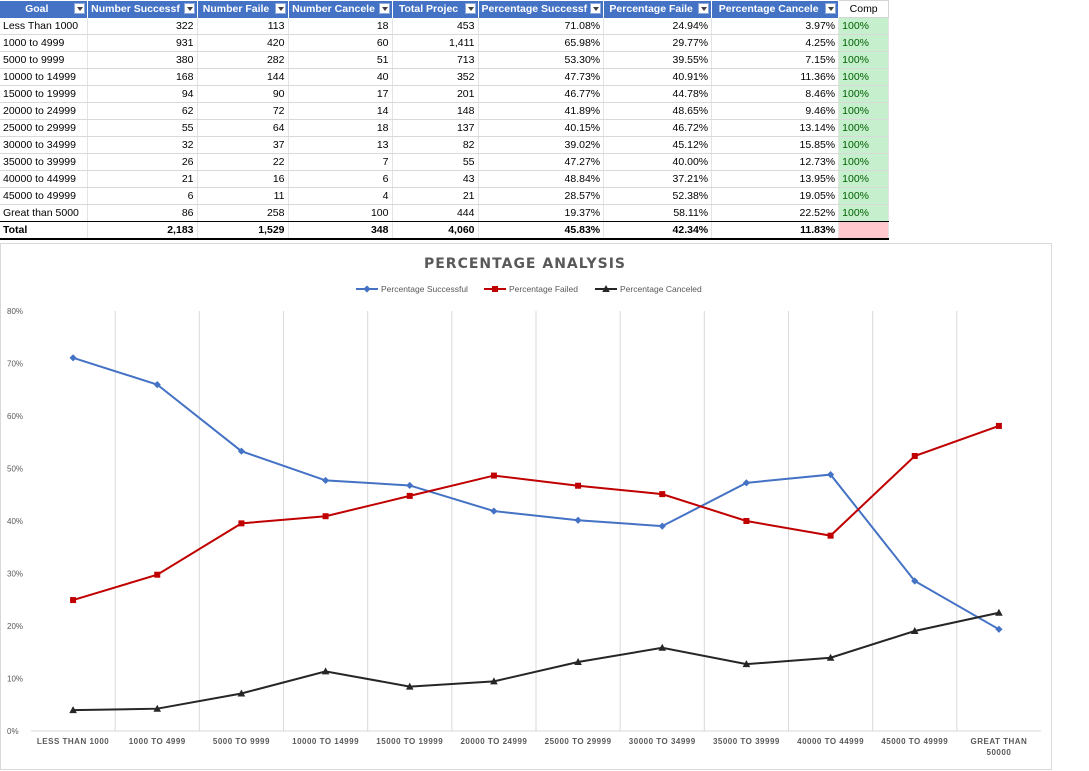  Describe the element at coordinates (775, 77) in the screenshot. I see `cell-pct-canceled: 11.36%` at that location.